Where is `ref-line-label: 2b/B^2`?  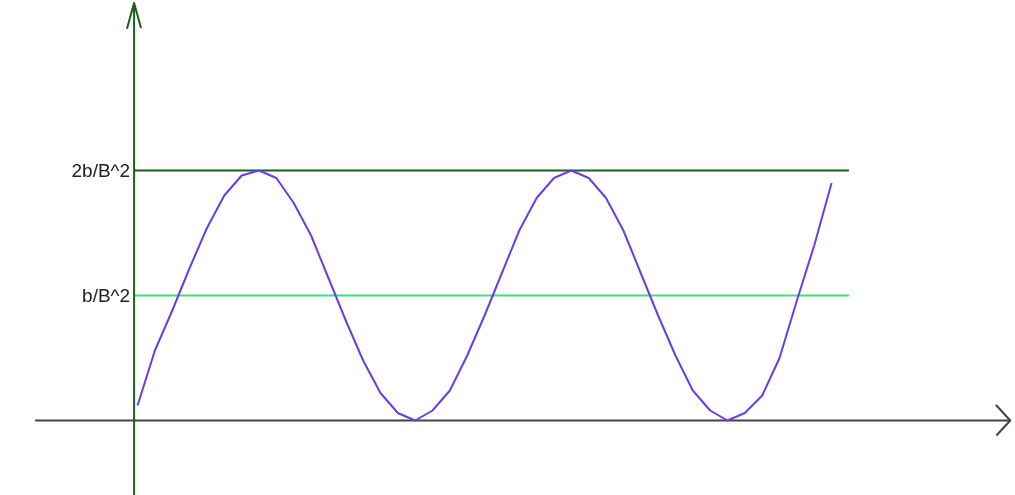
ref-line-label: 2b/B^2 is located at coordinates (101, 170).